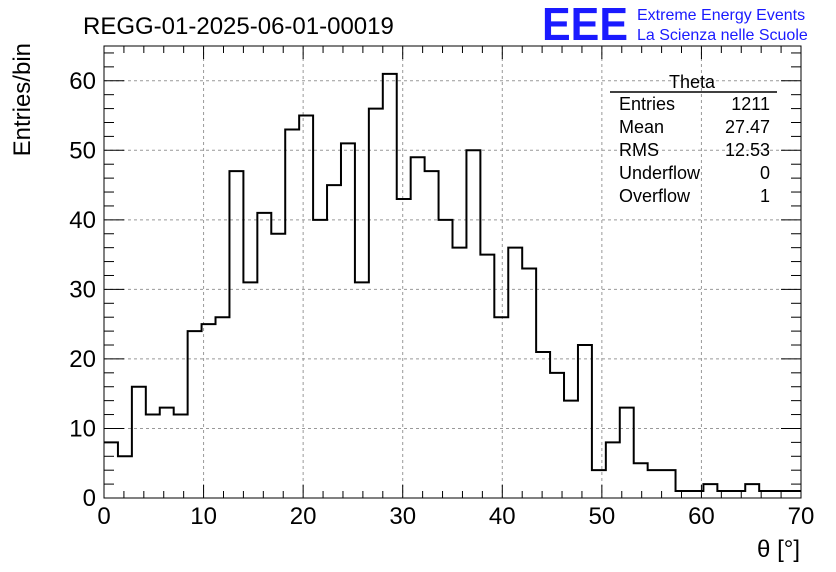 The width and height of the screenshot is (836, 572). Describe the element at coordinates (22, 99) in the screenshot. I see `y-axis-label: Entries/bin` at that location.